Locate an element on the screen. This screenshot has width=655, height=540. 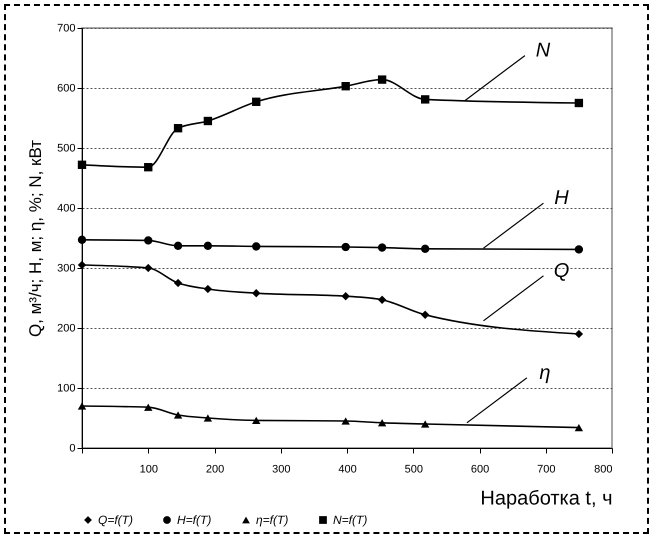
x-tick-label: 600 is located at coordinates (480, 470).